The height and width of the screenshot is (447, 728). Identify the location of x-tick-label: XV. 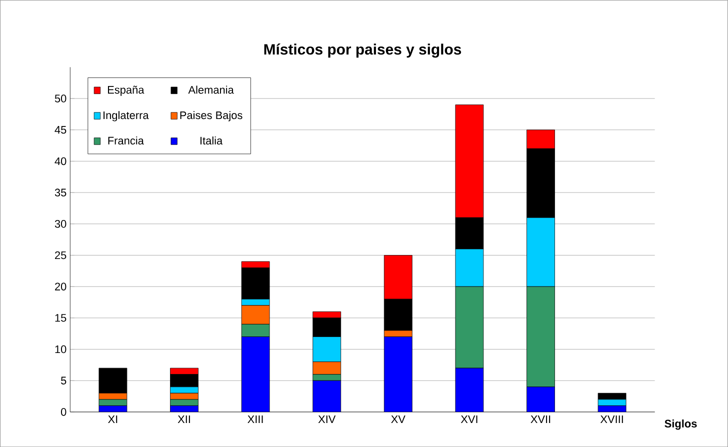
(398, 419).